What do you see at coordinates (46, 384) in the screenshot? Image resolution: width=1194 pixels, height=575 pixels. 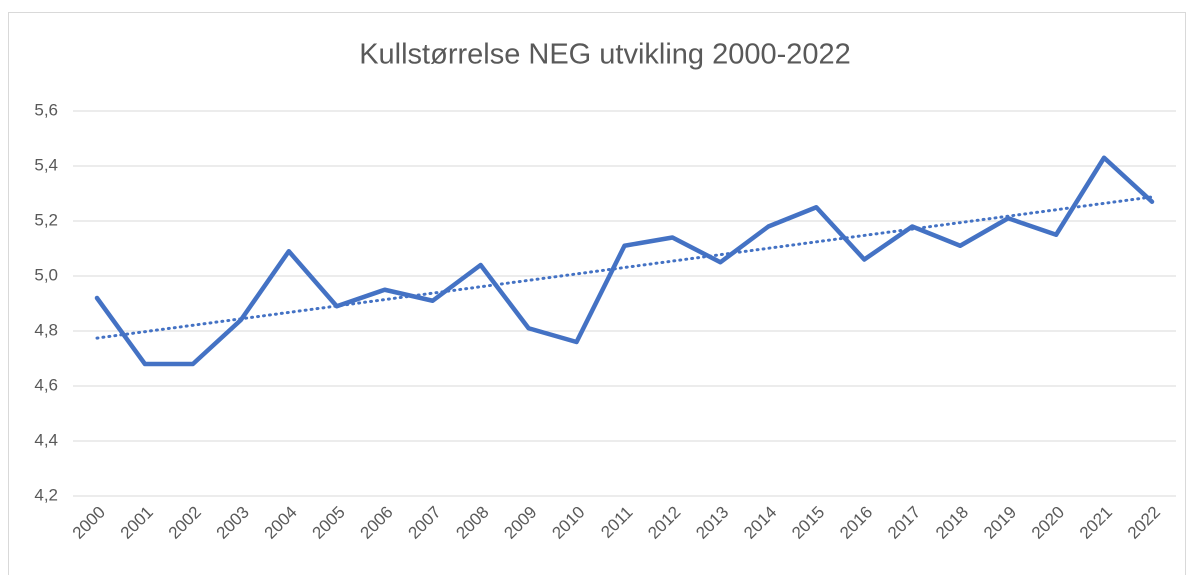 I see `y-tick-label: 4,6` at bounding box center [46, 384].